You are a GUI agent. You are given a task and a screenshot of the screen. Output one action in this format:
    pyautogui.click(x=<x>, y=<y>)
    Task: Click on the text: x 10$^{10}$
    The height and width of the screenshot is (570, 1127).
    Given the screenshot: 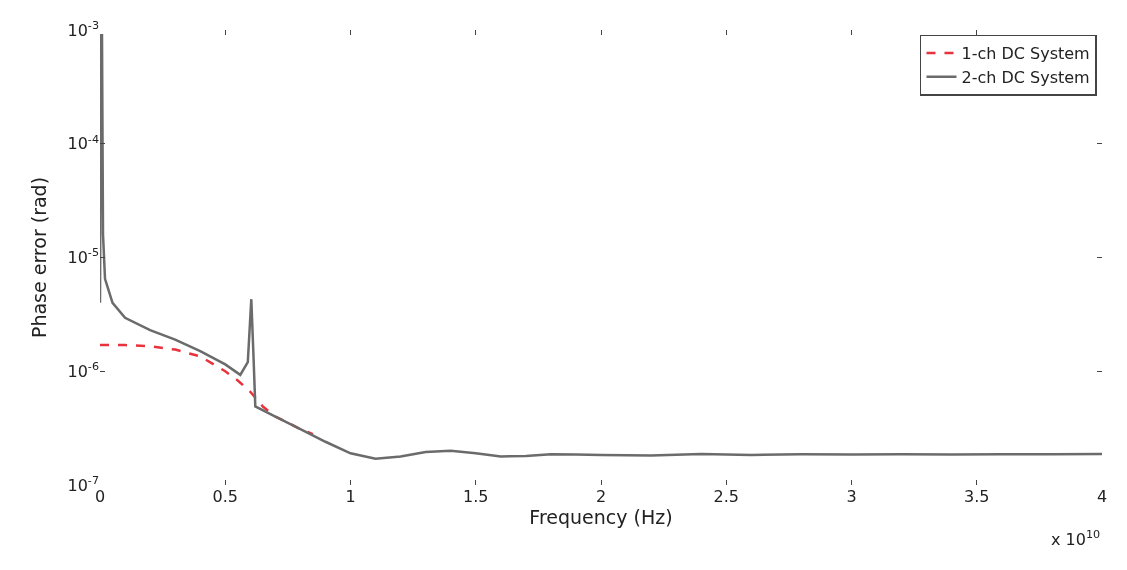 What is the action you would take?
    pyautogui.click(x=1076, y=538)
    